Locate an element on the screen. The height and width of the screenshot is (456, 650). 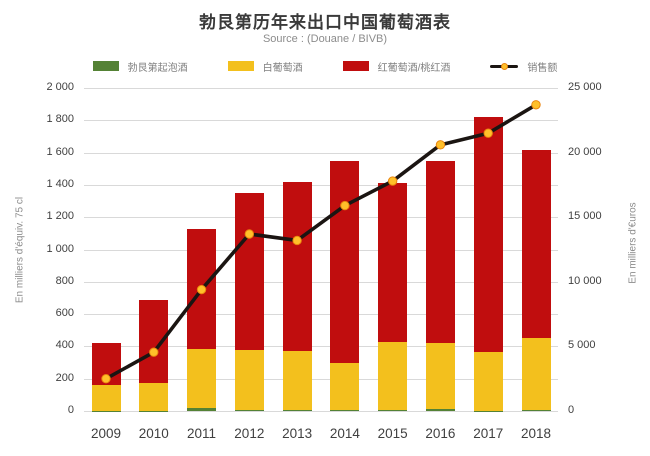
x-axis-label: 2010 is located at coordinates (153, 433).